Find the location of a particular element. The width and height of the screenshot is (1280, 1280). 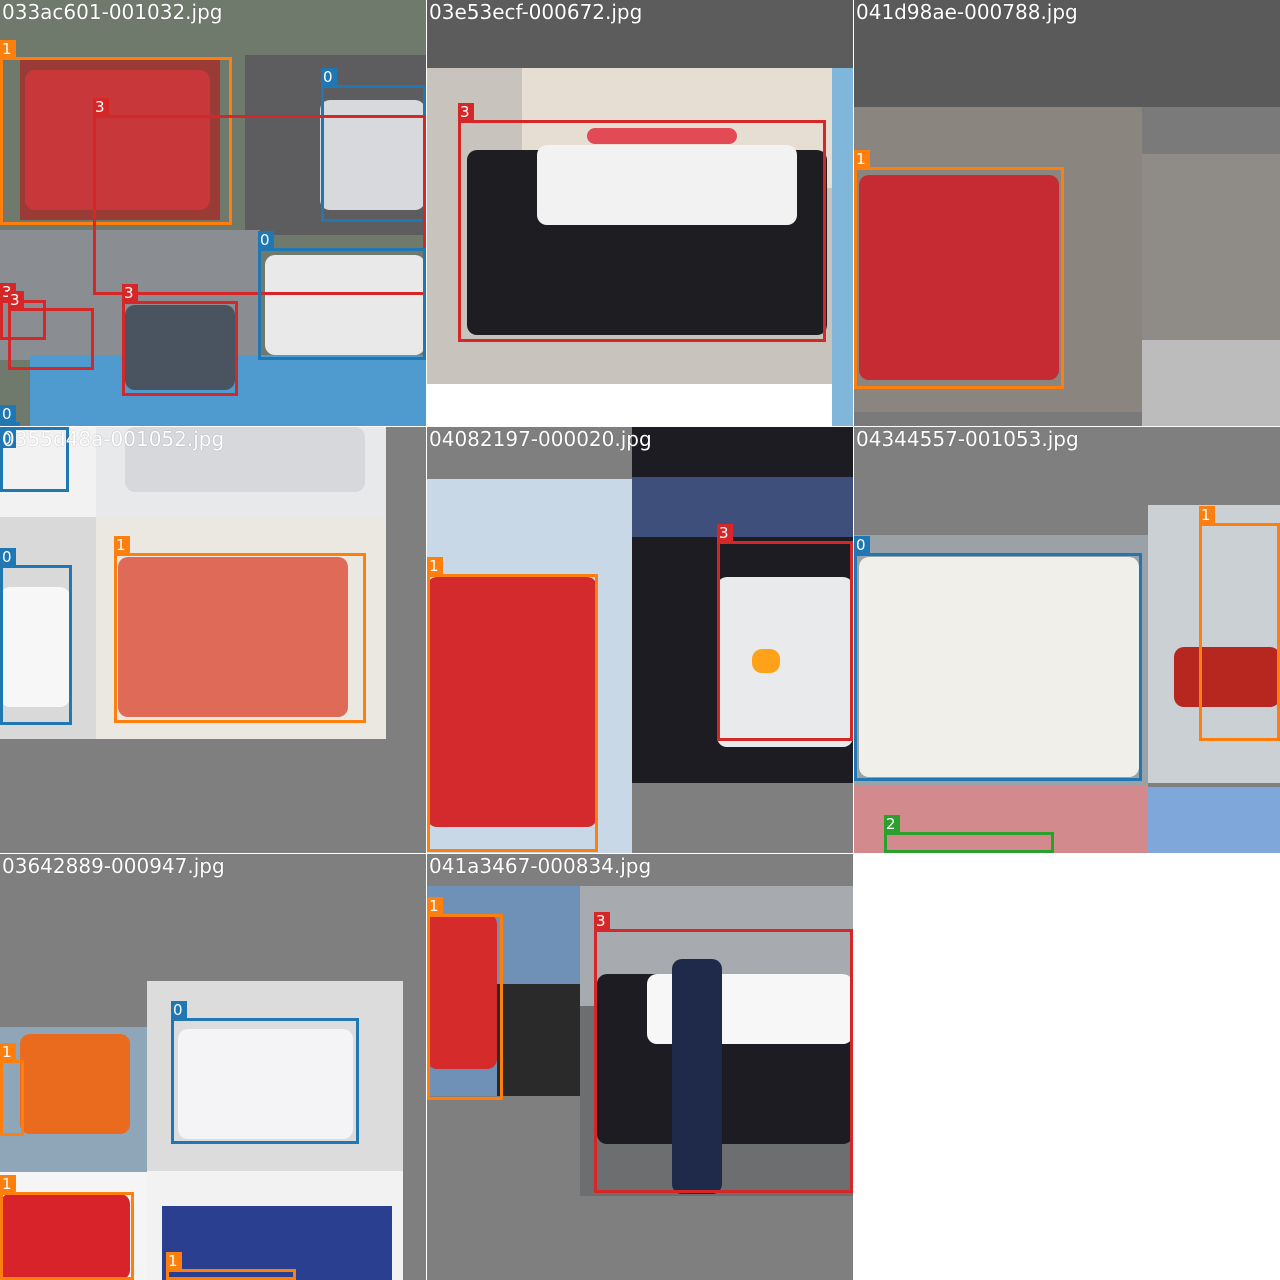

mosaic-tile: 0 1 1 1 03642889-000947.jpg is located at coordinates (213, 1067).